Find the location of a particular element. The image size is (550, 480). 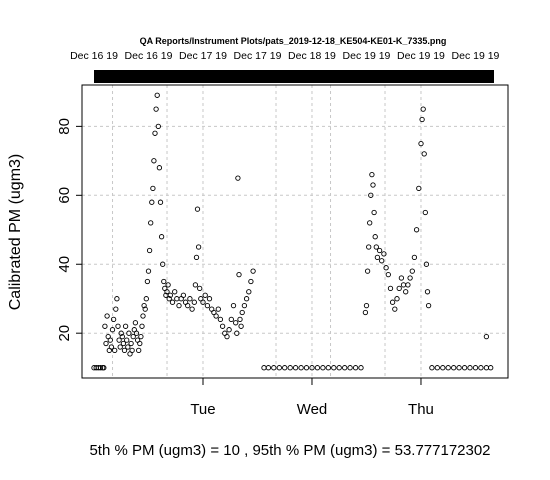

y-axis: 20 40 60 80 is located at coordinates (69, 230).